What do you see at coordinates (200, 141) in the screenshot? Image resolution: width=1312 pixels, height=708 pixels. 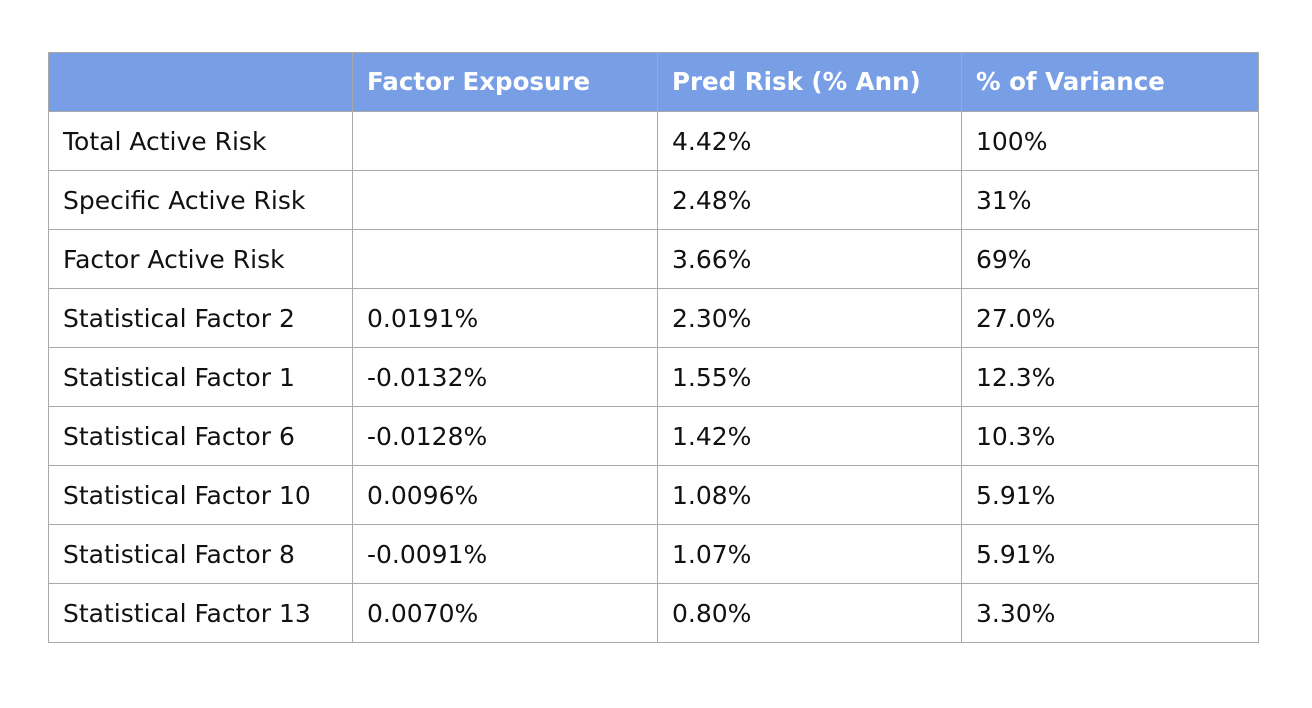 I see `row-label-cell: Total Active Risk` at bounding box center [200, 141].